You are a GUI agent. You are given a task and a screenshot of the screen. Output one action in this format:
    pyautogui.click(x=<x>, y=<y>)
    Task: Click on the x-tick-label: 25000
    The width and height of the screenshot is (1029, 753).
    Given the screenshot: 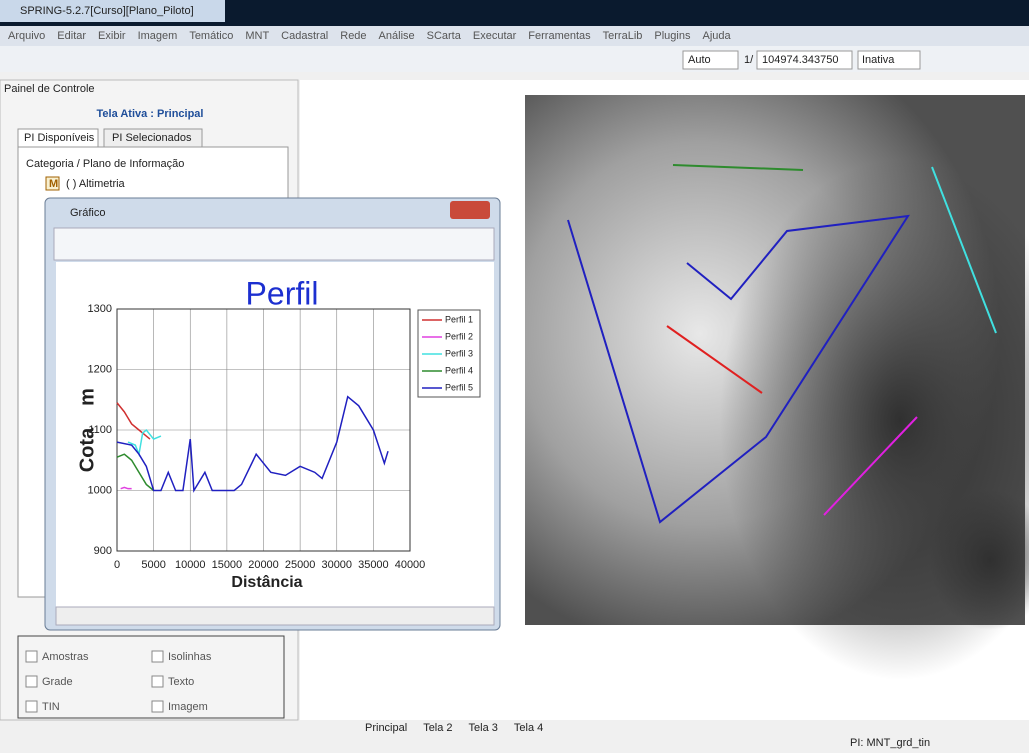 What is the action you would take?
    pyautogui.click(x=300, y=565)
    